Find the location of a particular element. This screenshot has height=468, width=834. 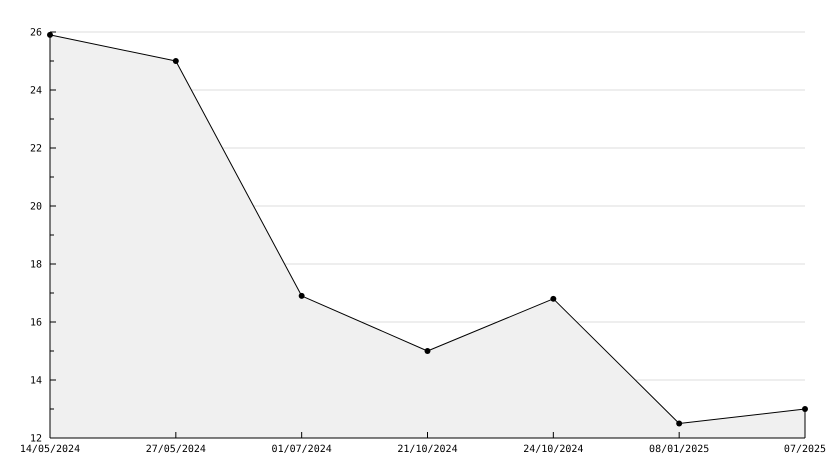

y-tick-label: 16 is located at coordinates (36, 323).